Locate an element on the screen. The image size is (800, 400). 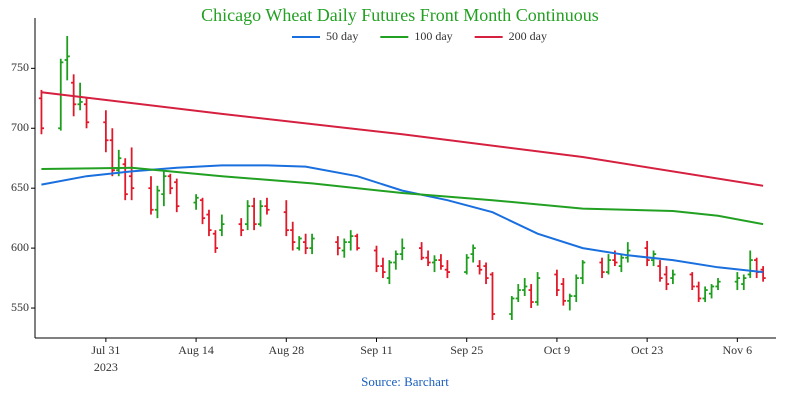
x-tick-label: Oct 9 is located at coordinates (557, 350).